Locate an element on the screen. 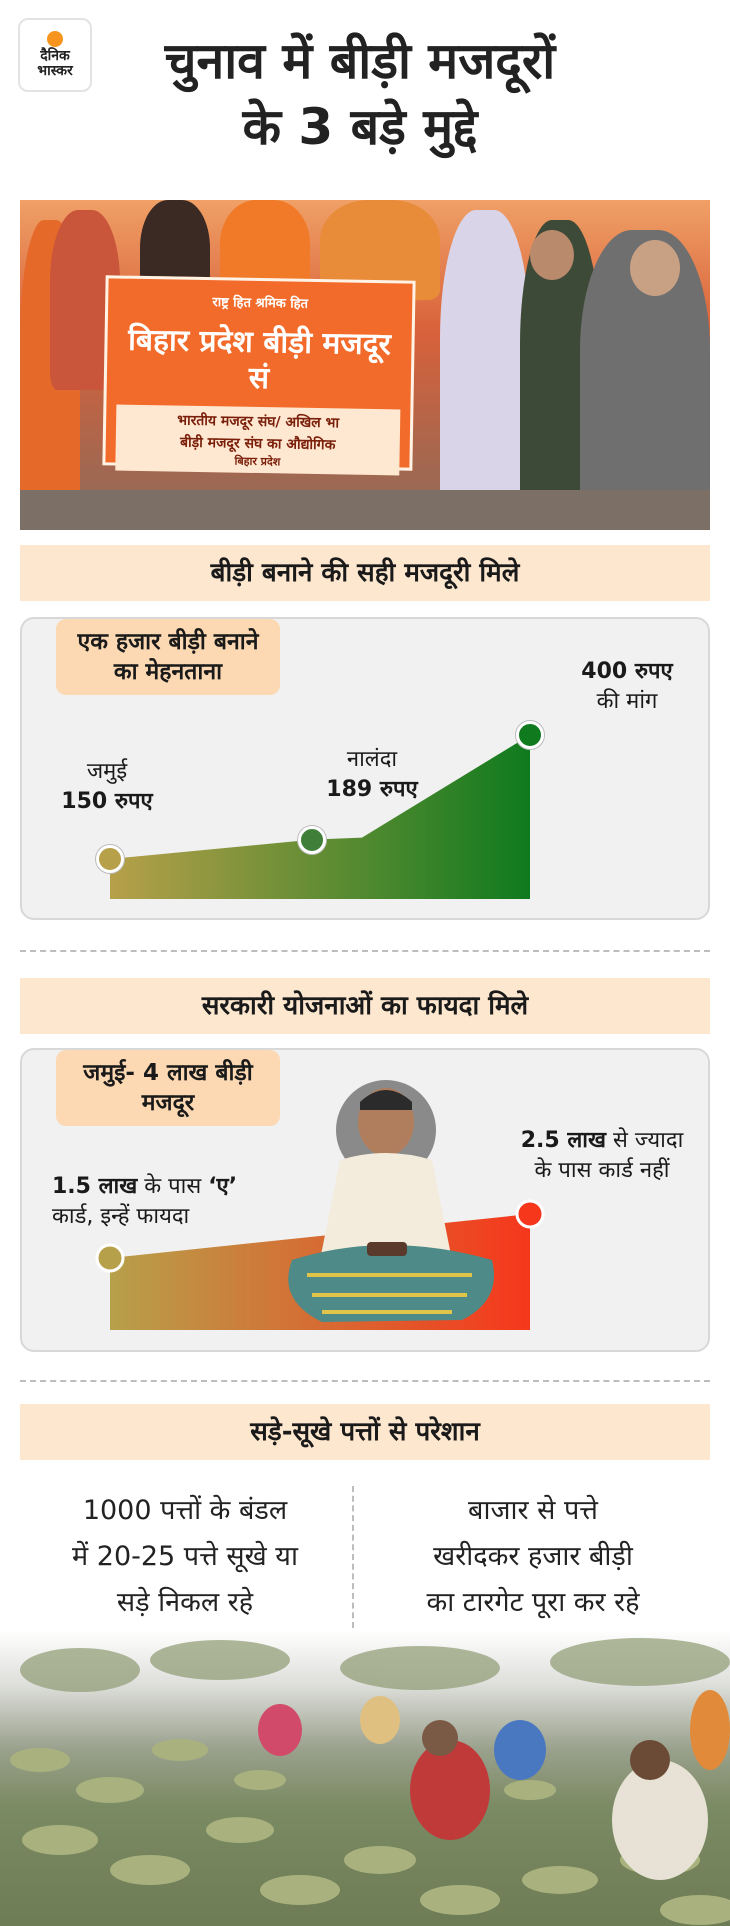  logo-line1: दैनिक is located at coordinates (55, 56).